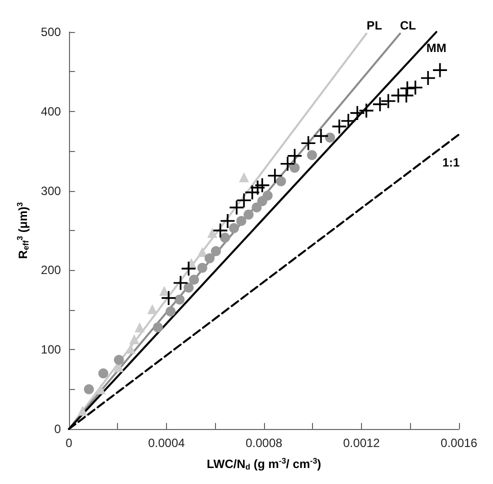 The height and width of the screenshot is (484, 493). Describe the element at coordinates (58, 429) in the screenshot. I see `y-tick-label: 0` at that location.